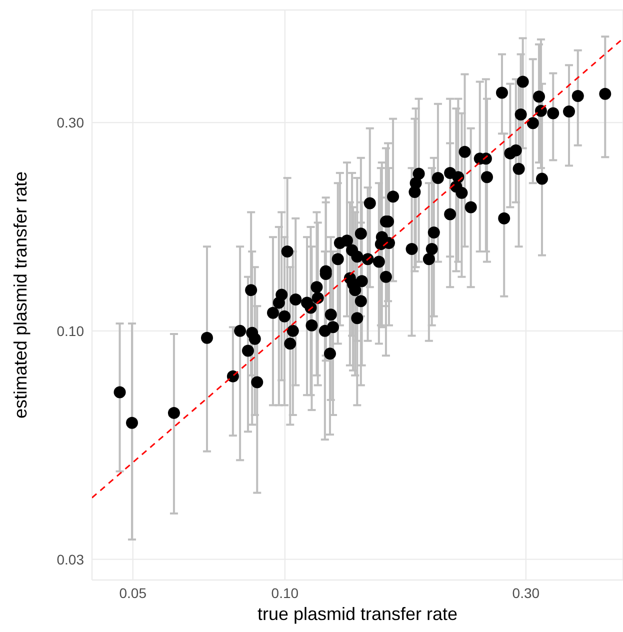  What do you see at coordinates (526, 592) in the screenshot?
I see `x-tick-label: 0.30` at bounding box center [526, 592].